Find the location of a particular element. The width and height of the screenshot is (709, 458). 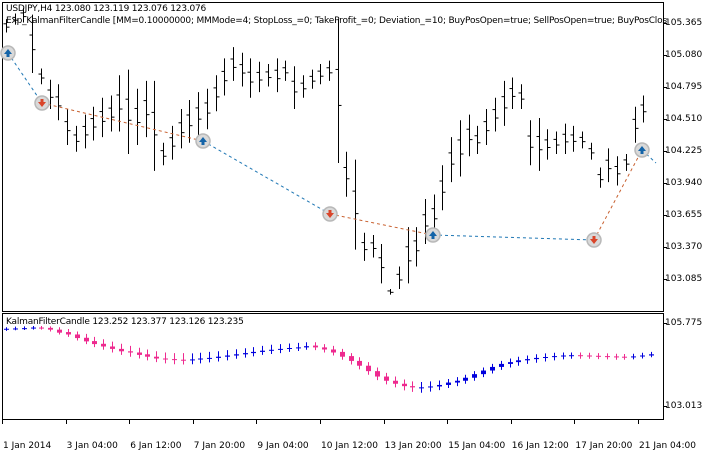

price-tick-label: 103.370 is located at coordinates (682, 247).